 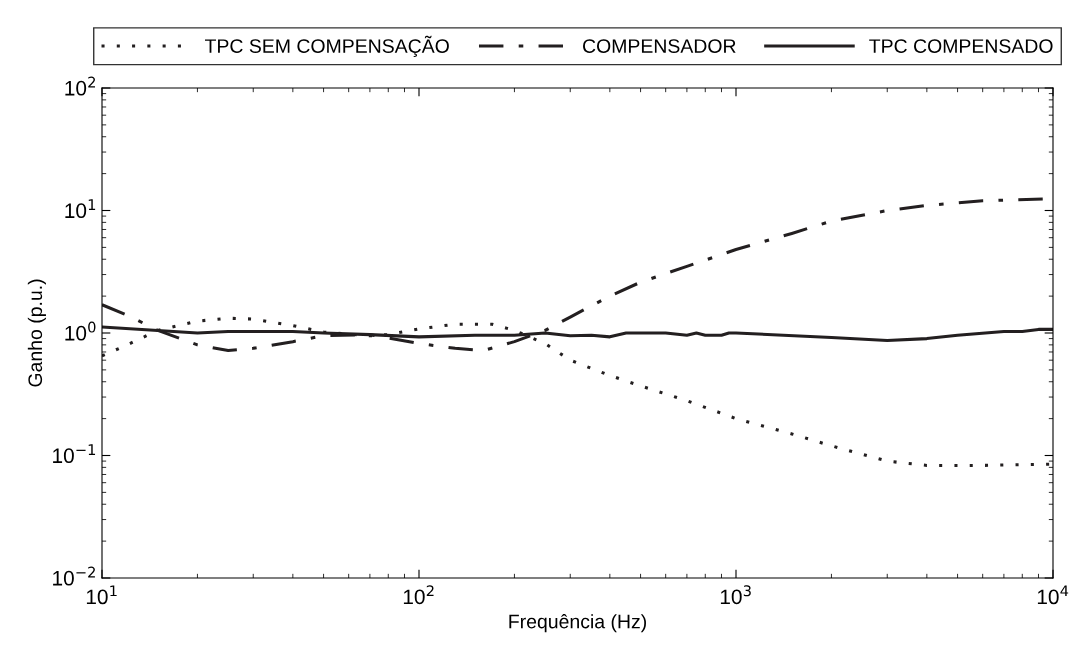 What do you see at coordinates (74, 454) in the screenshot?
I see `y-tick-label: 10$^{−1}$` at bounding box center [74, 454].